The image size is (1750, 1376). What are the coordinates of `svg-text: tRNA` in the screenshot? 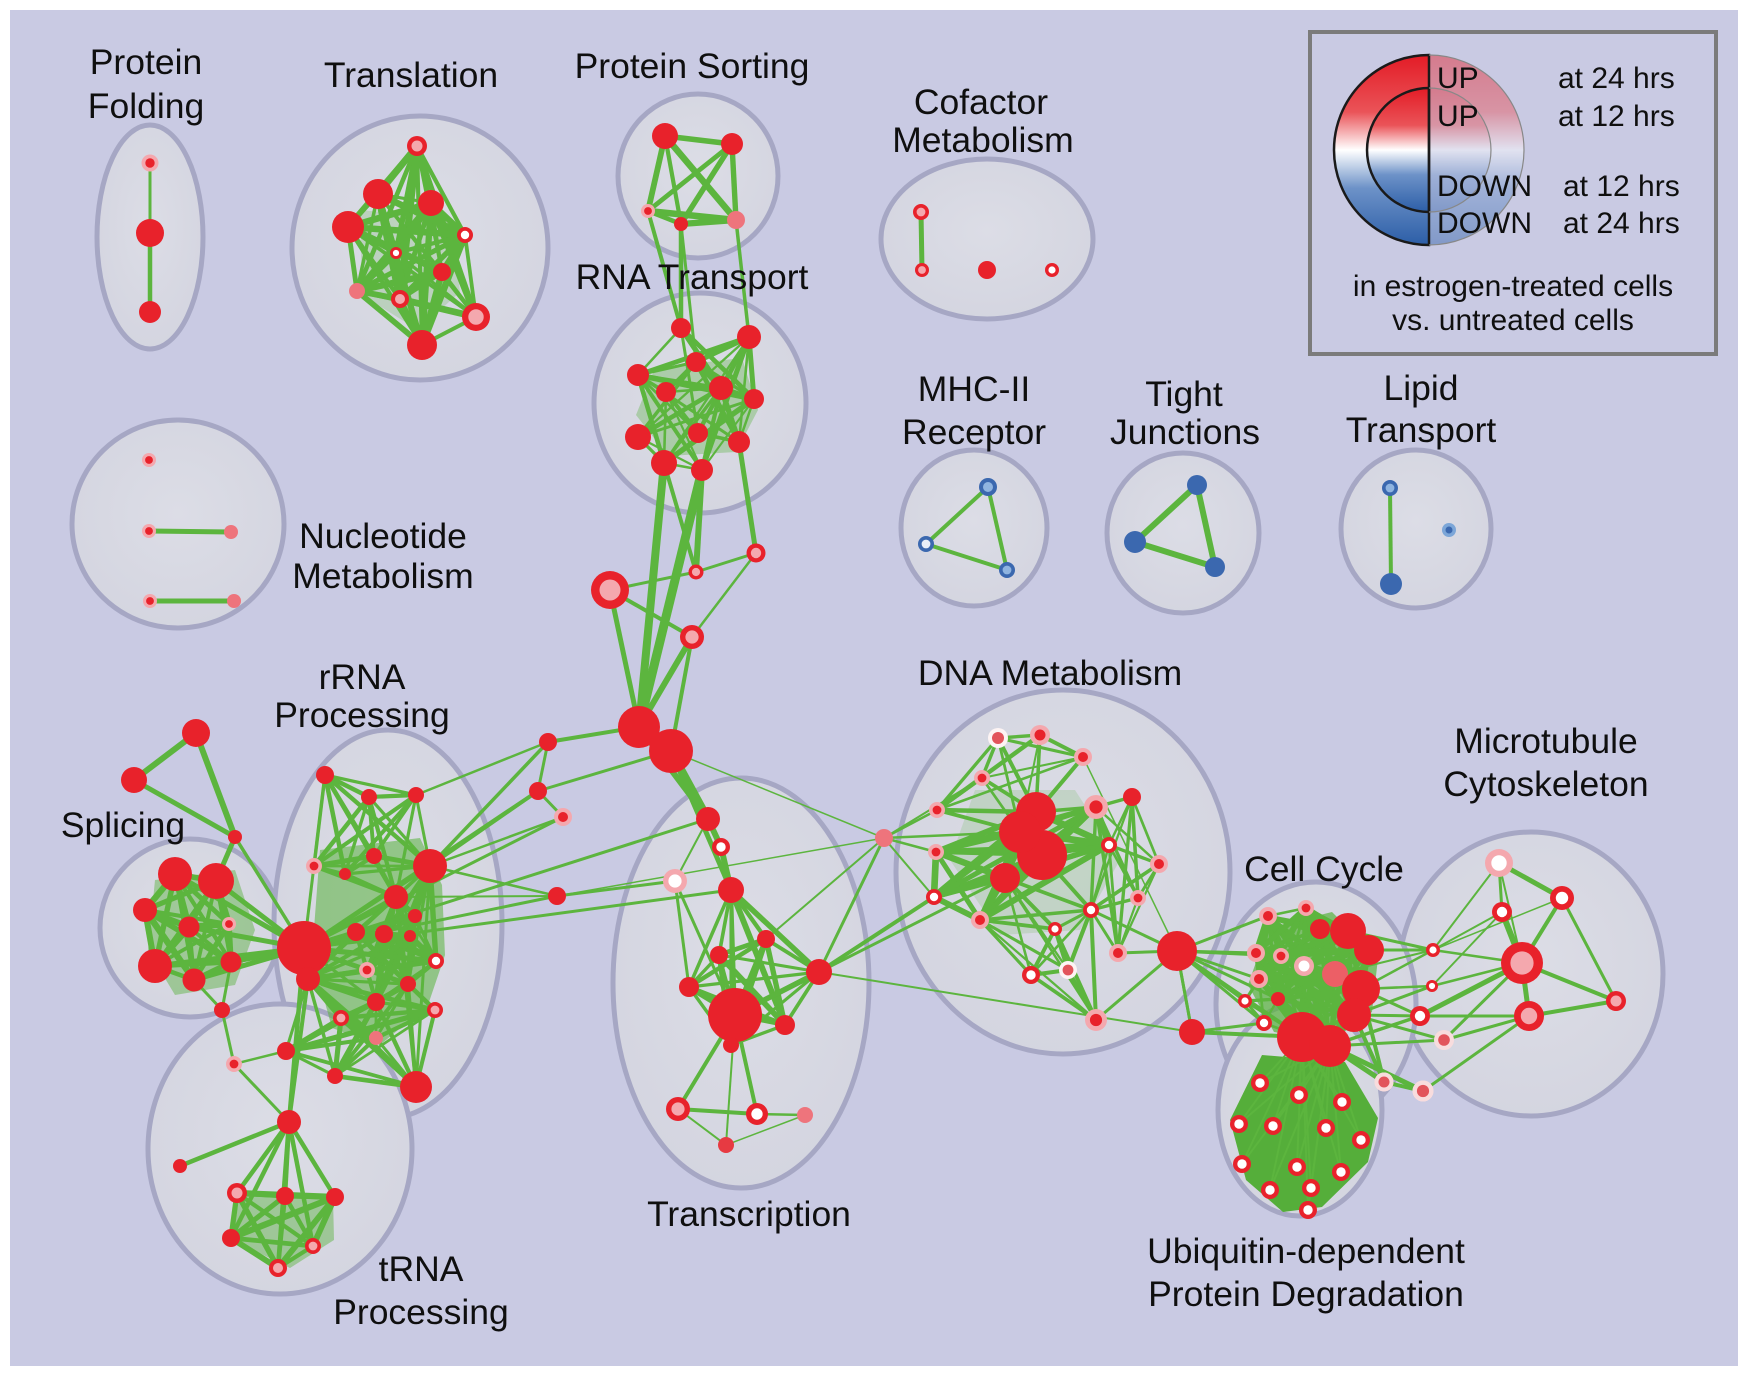 It's located at (421, 1269).